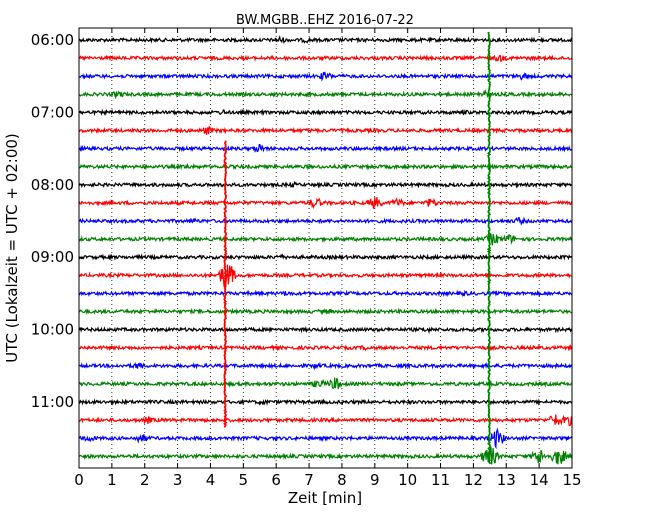 This screenshot has height=520, width=650. Describe the element at coordinates (325, 498) in the screenshot. I see `x-axis-label: Zeit [min]` at that location.